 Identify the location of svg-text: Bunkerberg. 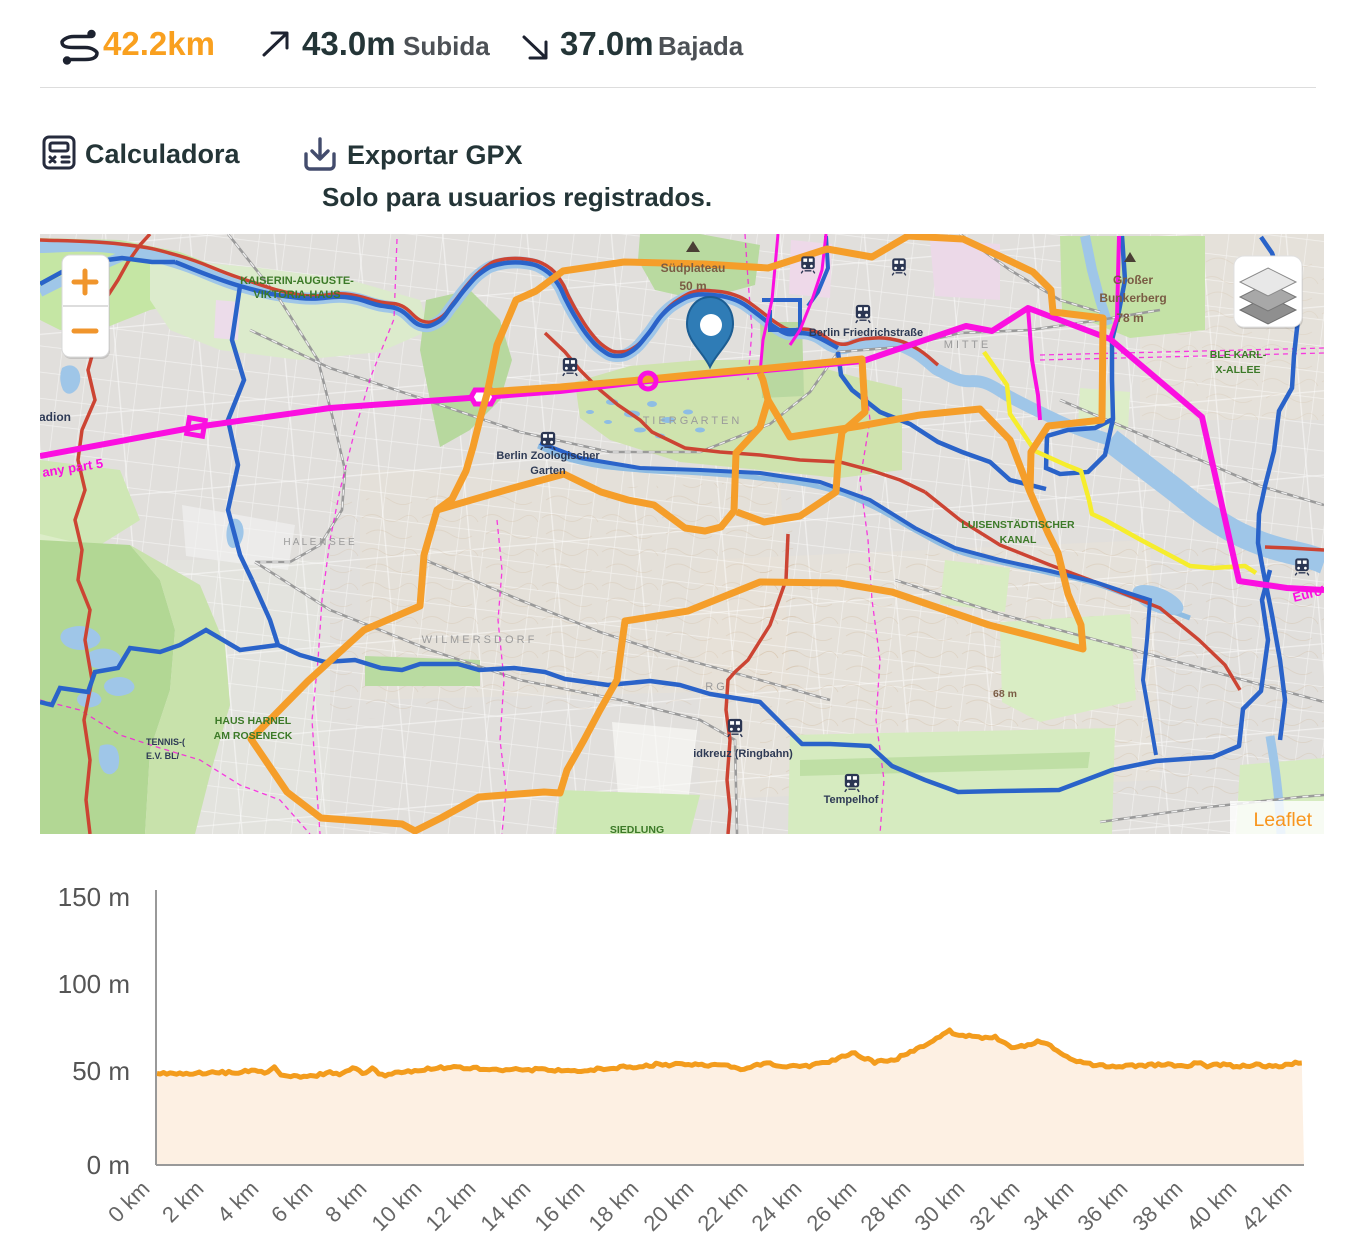
(1132, 298).